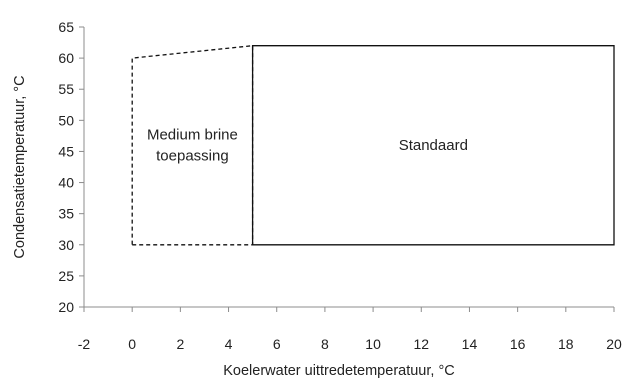  What do you see at coordinates (132, 344) in the screenshot?
I see `x-tick-label: 0` at bounding box center [132, 344].